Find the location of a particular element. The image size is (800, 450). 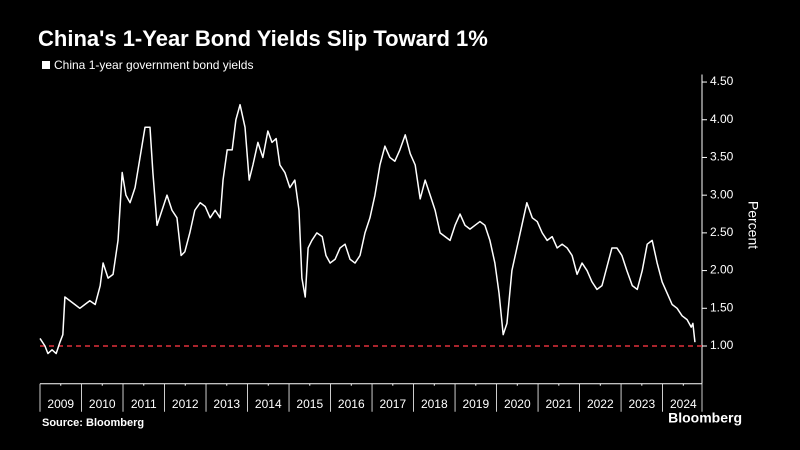

x-tick-label: 2009 is located at coordinates (60, 404).